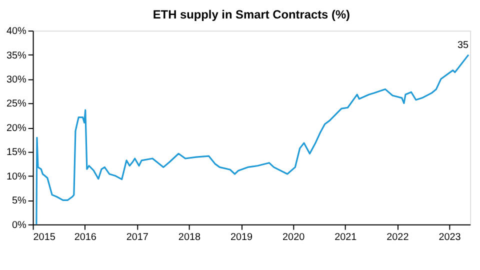 This screenshot has width=480, height=270. I want to click on y-tick-label: 25%, so click(16, 104).